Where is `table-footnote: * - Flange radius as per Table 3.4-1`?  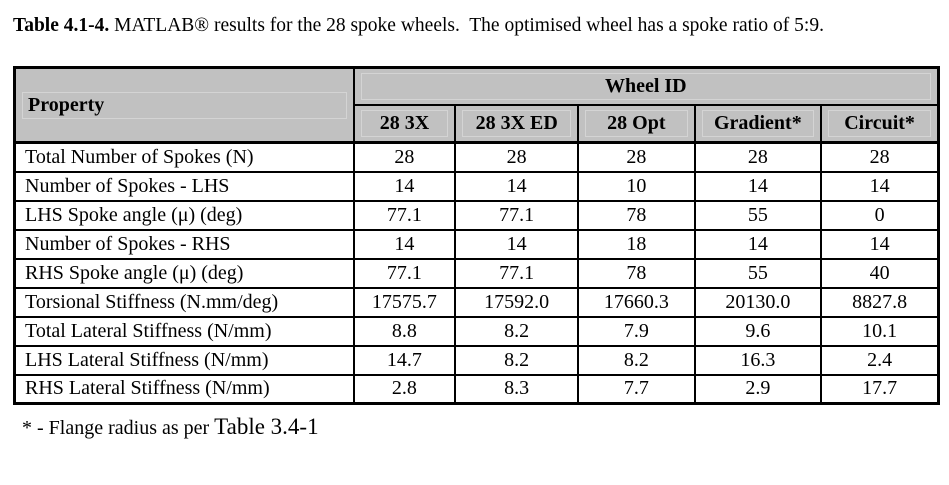
table-footnote: * - Flange radius as per Table 3.4-1 is located at coordinates (485, 427).